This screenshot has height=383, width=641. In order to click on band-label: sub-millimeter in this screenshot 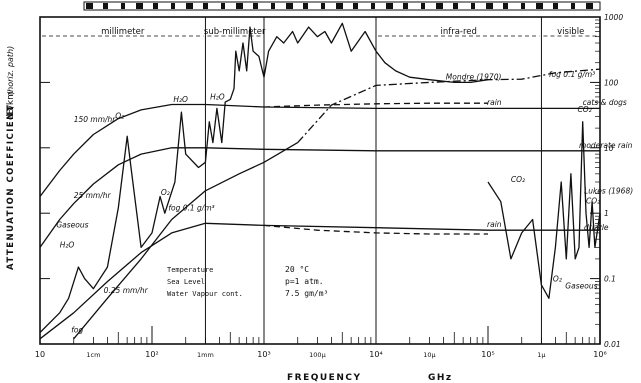, I will do `click(235, 32)`.